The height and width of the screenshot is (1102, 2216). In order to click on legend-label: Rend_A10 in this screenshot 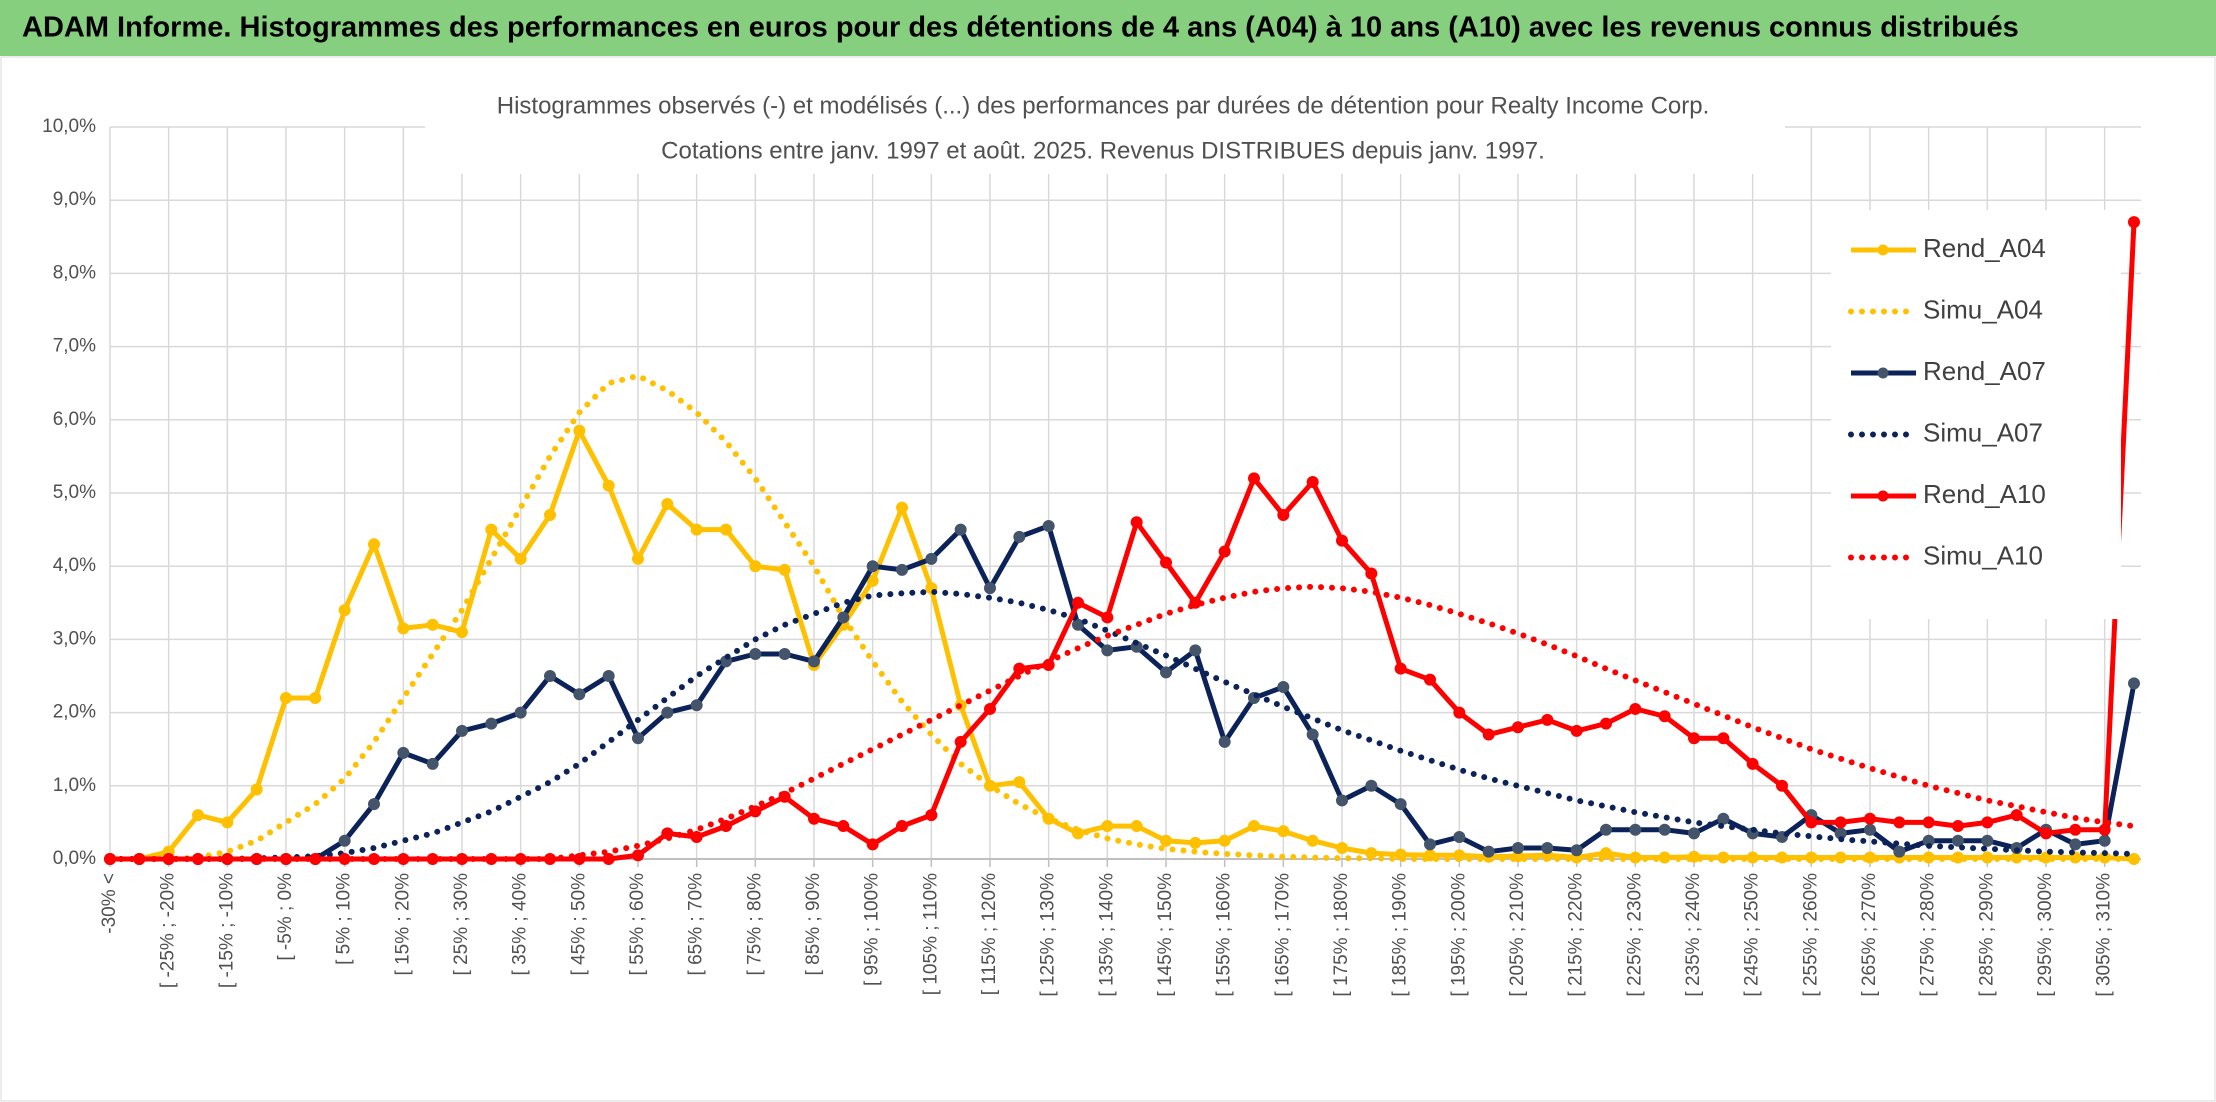, I will do `click(1984, 494)`.